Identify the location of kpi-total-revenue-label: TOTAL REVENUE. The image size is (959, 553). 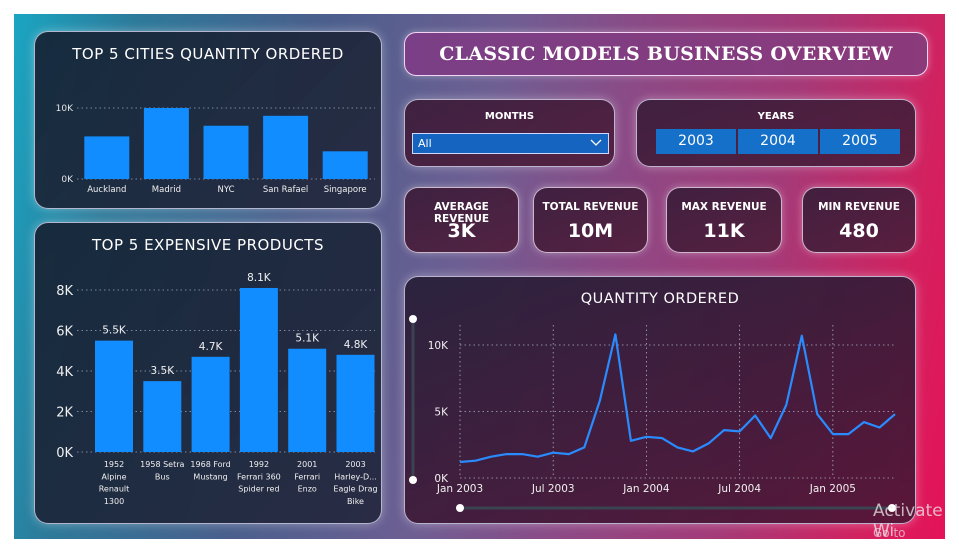
(590, 207).